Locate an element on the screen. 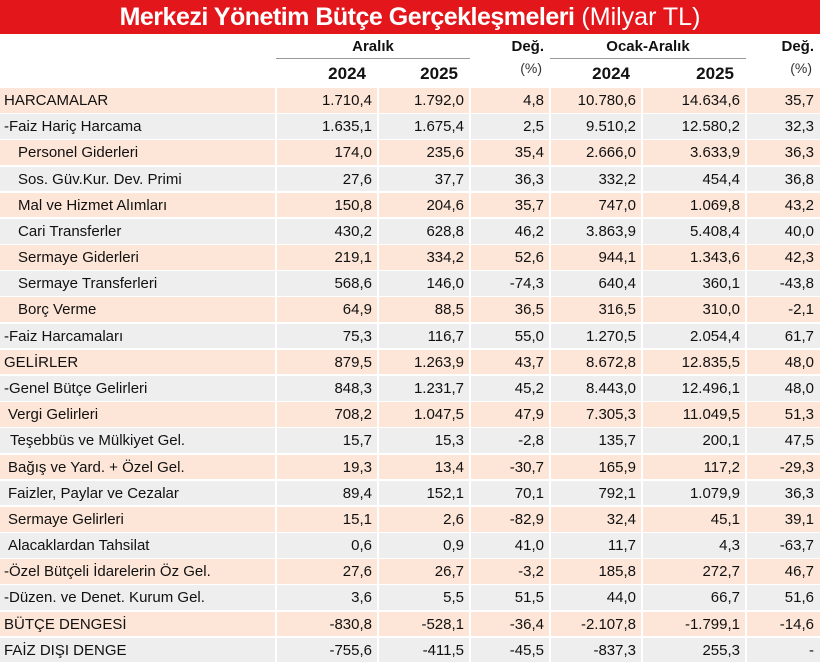 Image resolution: width=820 pixels, height=664 pixels. row-label: Teşebbüs ve Mülkiyet Gel. is located at coordinates (98, 441).